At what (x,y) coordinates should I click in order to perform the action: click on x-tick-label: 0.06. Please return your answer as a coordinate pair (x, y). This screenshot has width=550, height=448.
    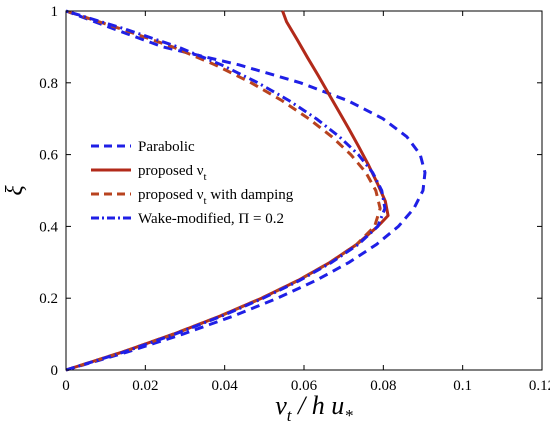
    Looking at the image, I should click on (304, 386).